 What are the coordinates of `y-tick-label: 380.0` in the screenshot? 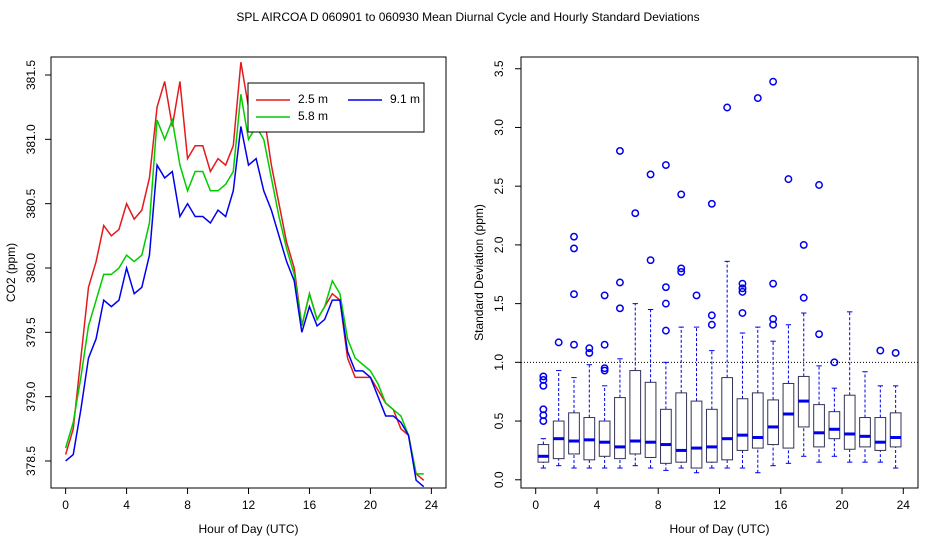 It's located at (31, 268).